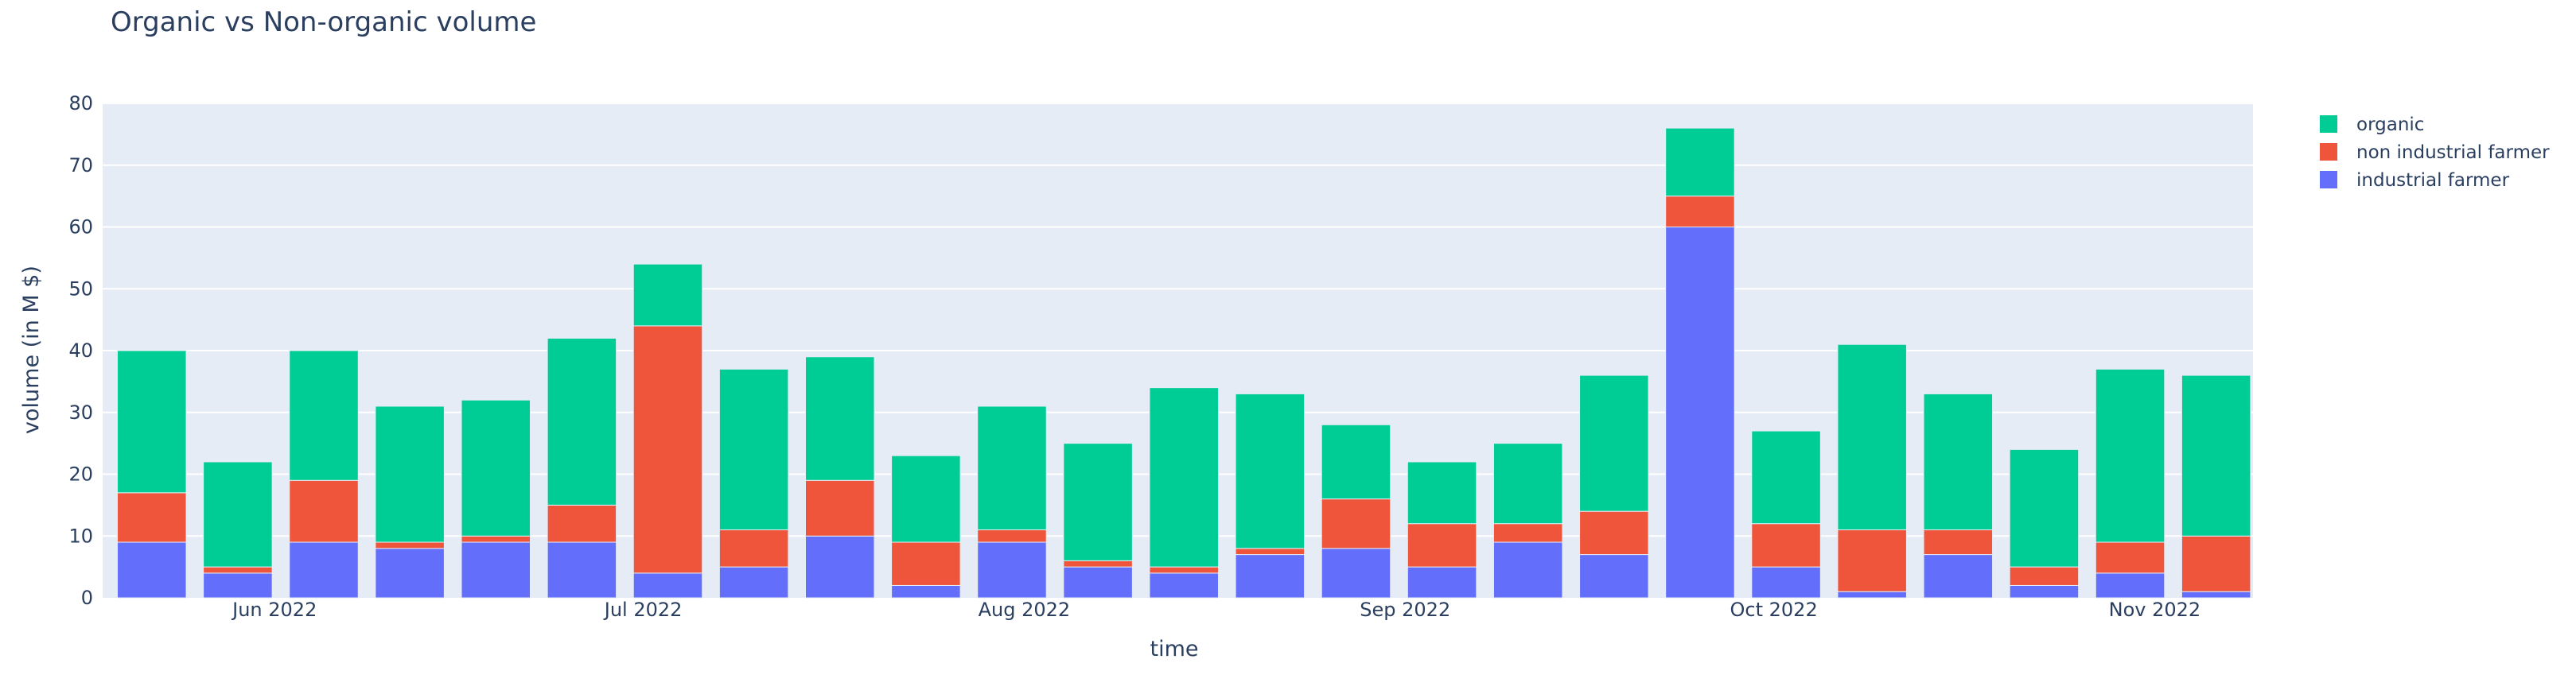 Image resolution: width=2576 pixels, height=698 pixels. Describe the element at coordinates (81, 474) in the screenshot. I see `y-tick-label: 20` at that location.